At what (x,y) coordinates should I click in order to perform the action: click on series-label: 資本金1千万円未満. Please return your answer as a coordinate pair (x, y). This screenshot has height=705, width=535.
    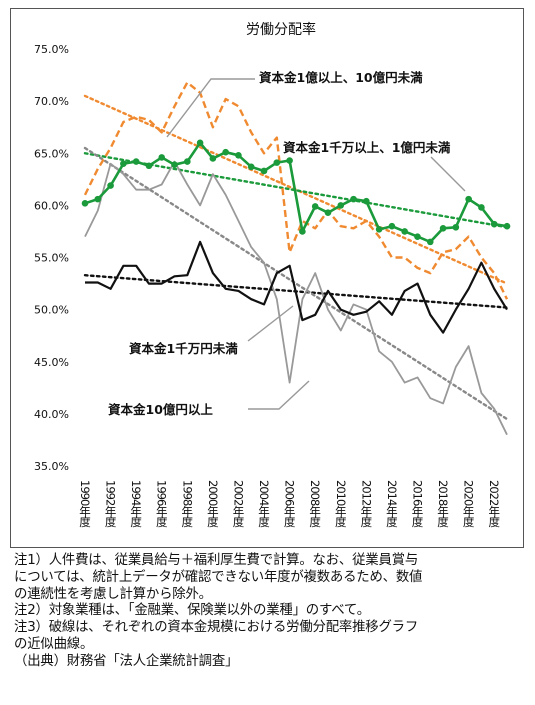
    Looking at the image, I should click on (183, 348).